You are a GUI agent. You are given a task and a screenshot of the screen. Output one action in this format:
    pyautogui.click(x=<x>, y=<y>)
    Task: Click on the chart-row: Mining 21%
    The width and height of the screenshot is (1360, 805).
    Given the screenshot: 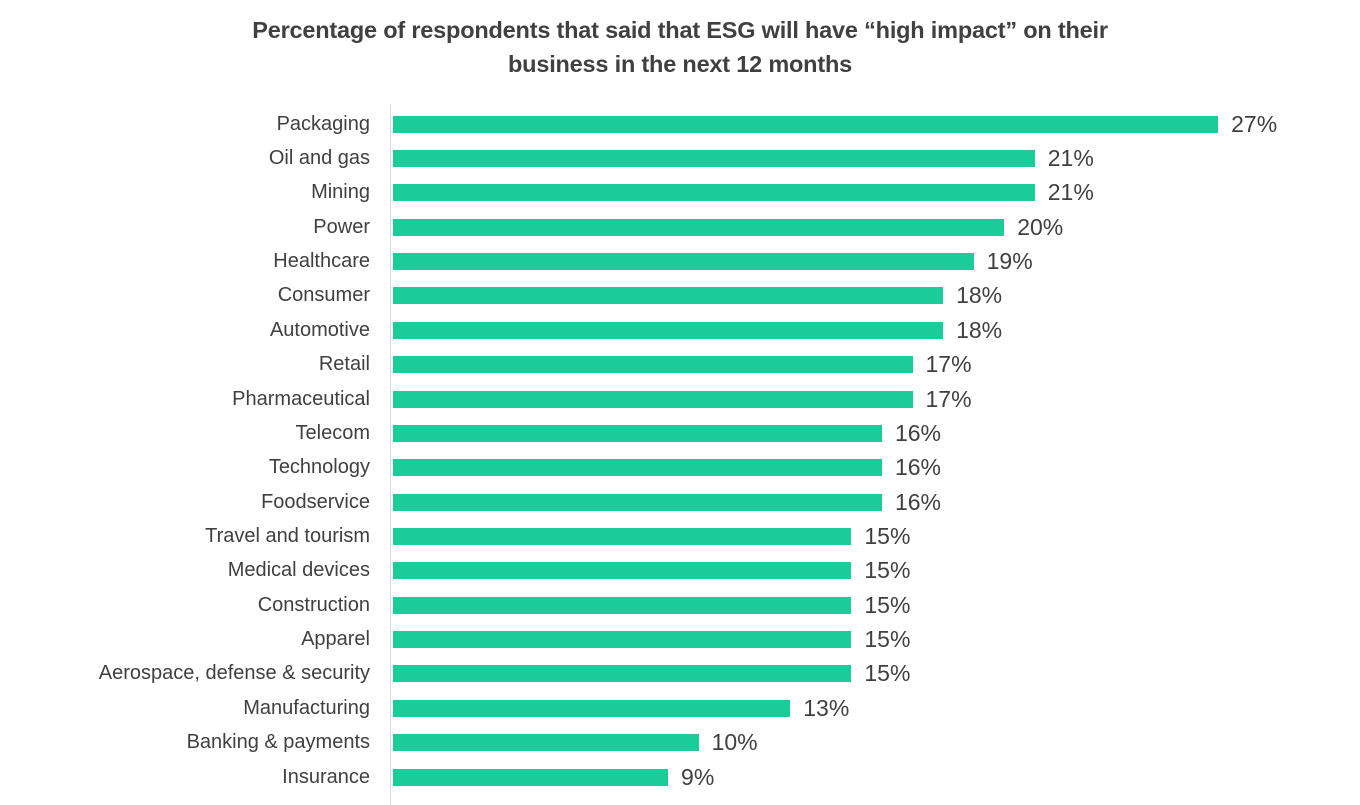 What is the action you would take?
    pyautogui.click(x=680, y=193)
    